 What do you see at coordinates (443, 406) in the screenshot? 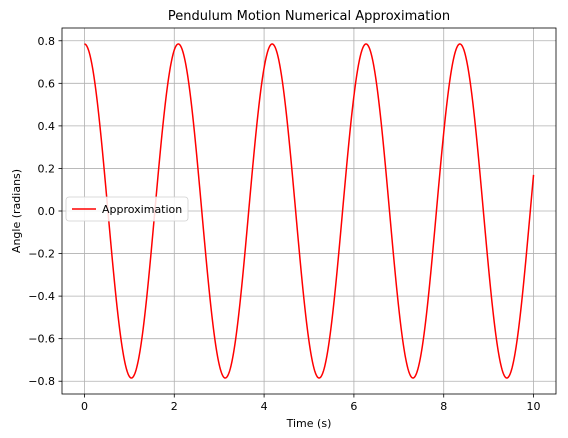
I see `x-tick-label: 8` at bounding box center [443, 406].